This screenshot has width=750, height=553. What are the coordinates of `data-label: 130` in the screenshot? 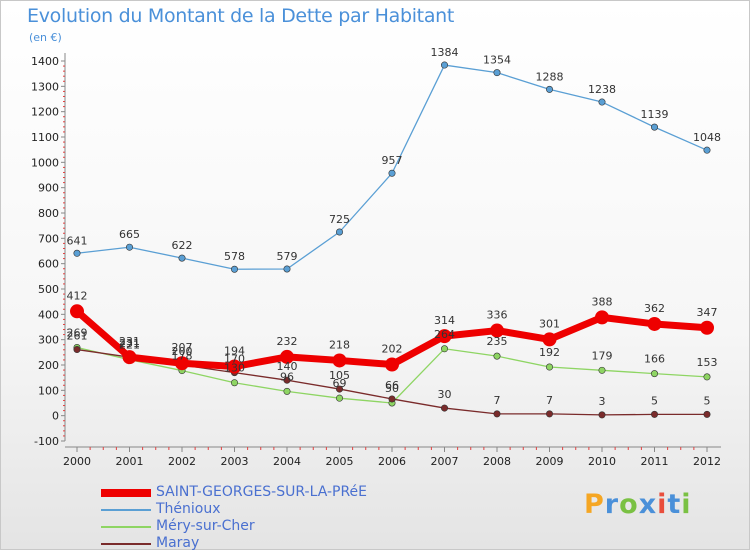 It's located at (234, 368).